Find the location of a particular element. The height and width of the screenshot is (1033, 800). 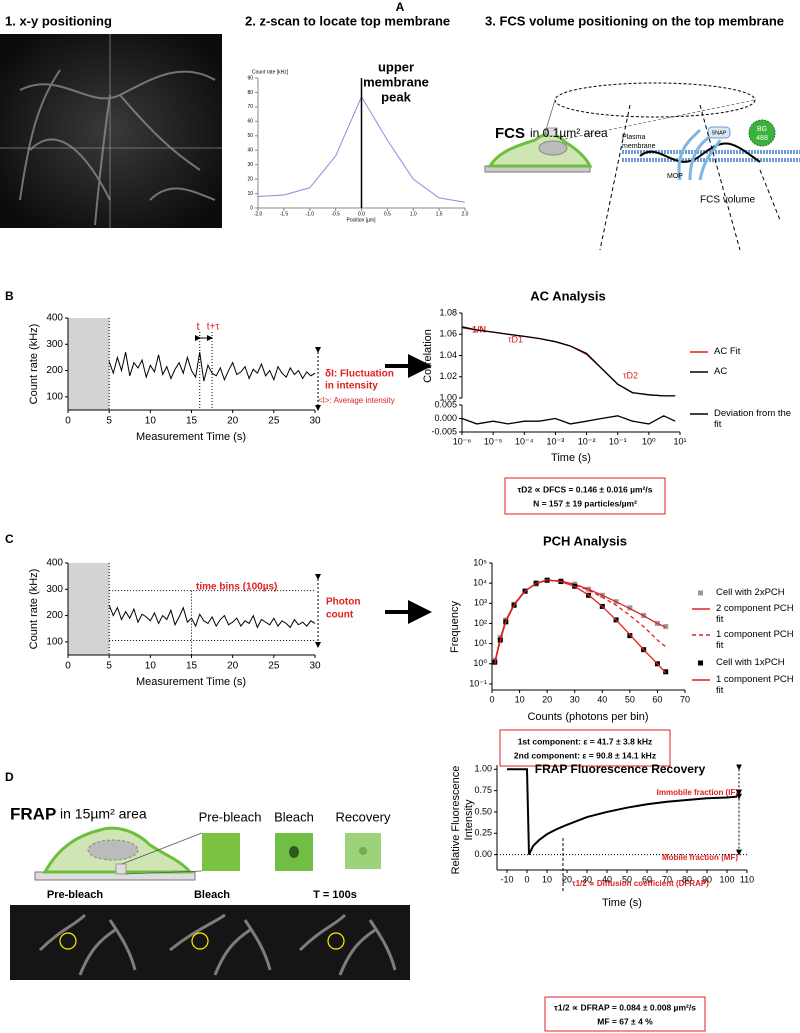

x-tick-label: 80 is located at coordinates (687, 879).